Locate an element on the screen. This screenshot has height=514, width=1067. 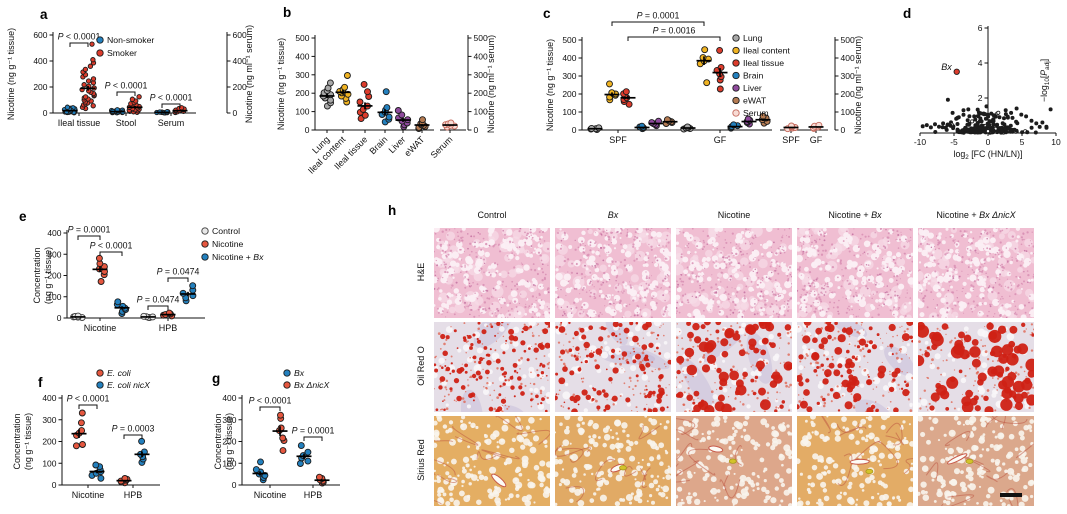
panel-g-label: g is located at coordinates (216, 378).